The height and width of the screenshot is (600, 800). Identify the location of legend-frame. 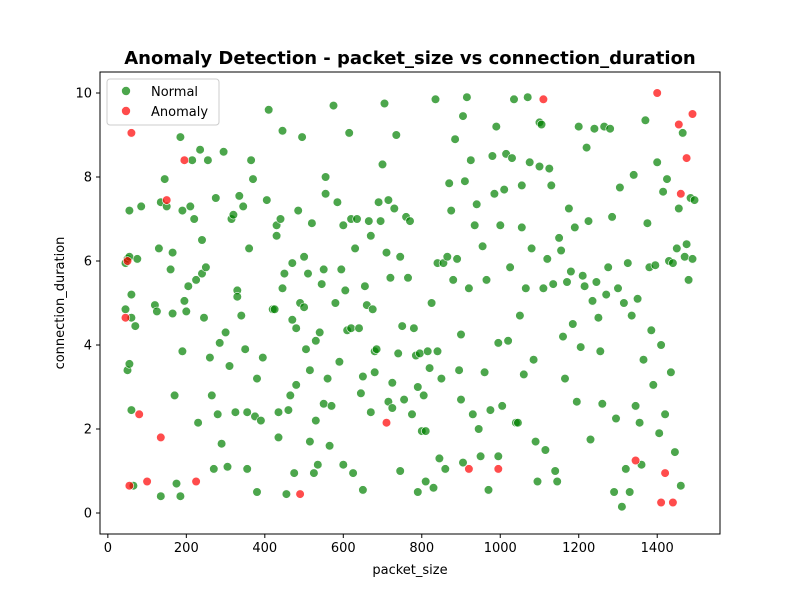
(163, 102).